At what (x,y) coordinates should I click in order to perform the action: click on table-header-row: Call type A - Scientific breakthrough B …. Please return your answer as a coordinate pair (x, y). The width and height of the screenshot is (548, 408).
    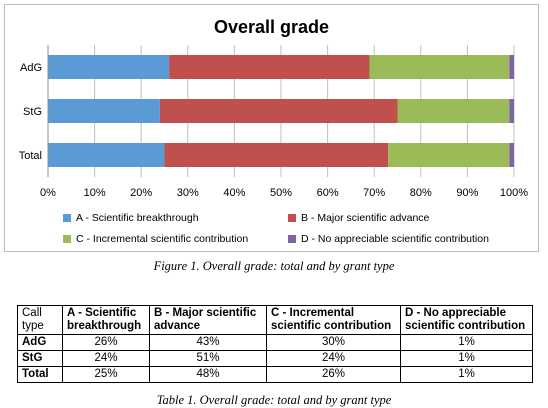
    Looking at the image, I should click on (275, 320).